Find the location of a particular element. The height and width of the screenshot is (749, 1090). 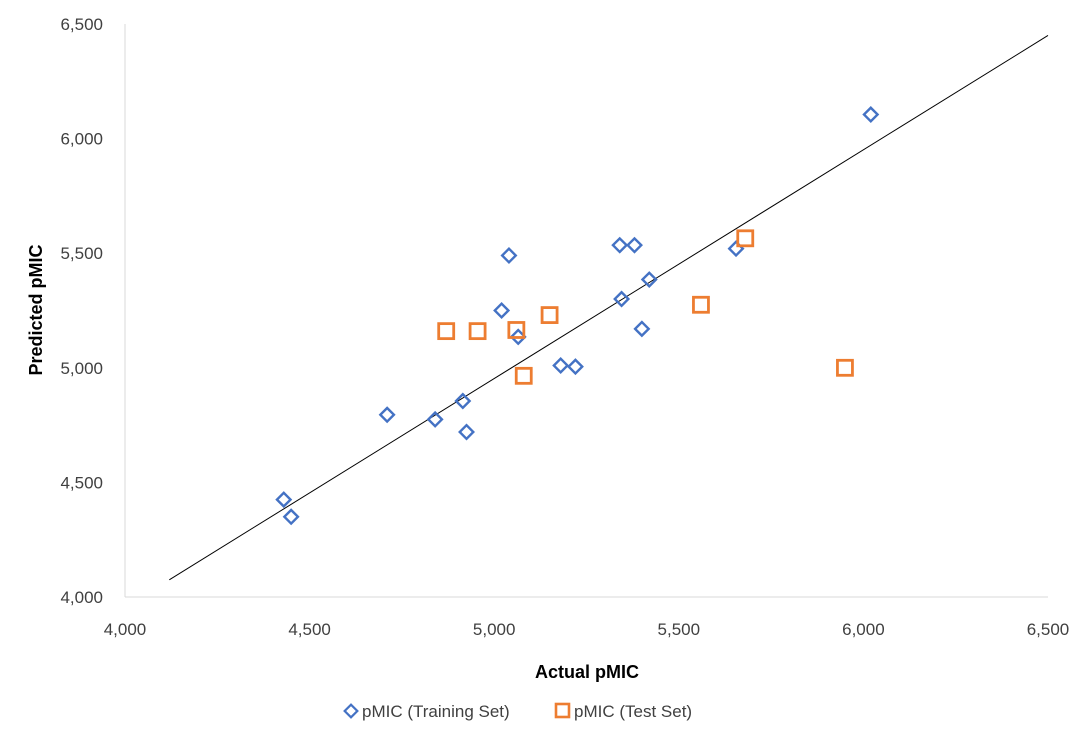

y-tick-label: 6,500 is located at coordinates (81, 24).